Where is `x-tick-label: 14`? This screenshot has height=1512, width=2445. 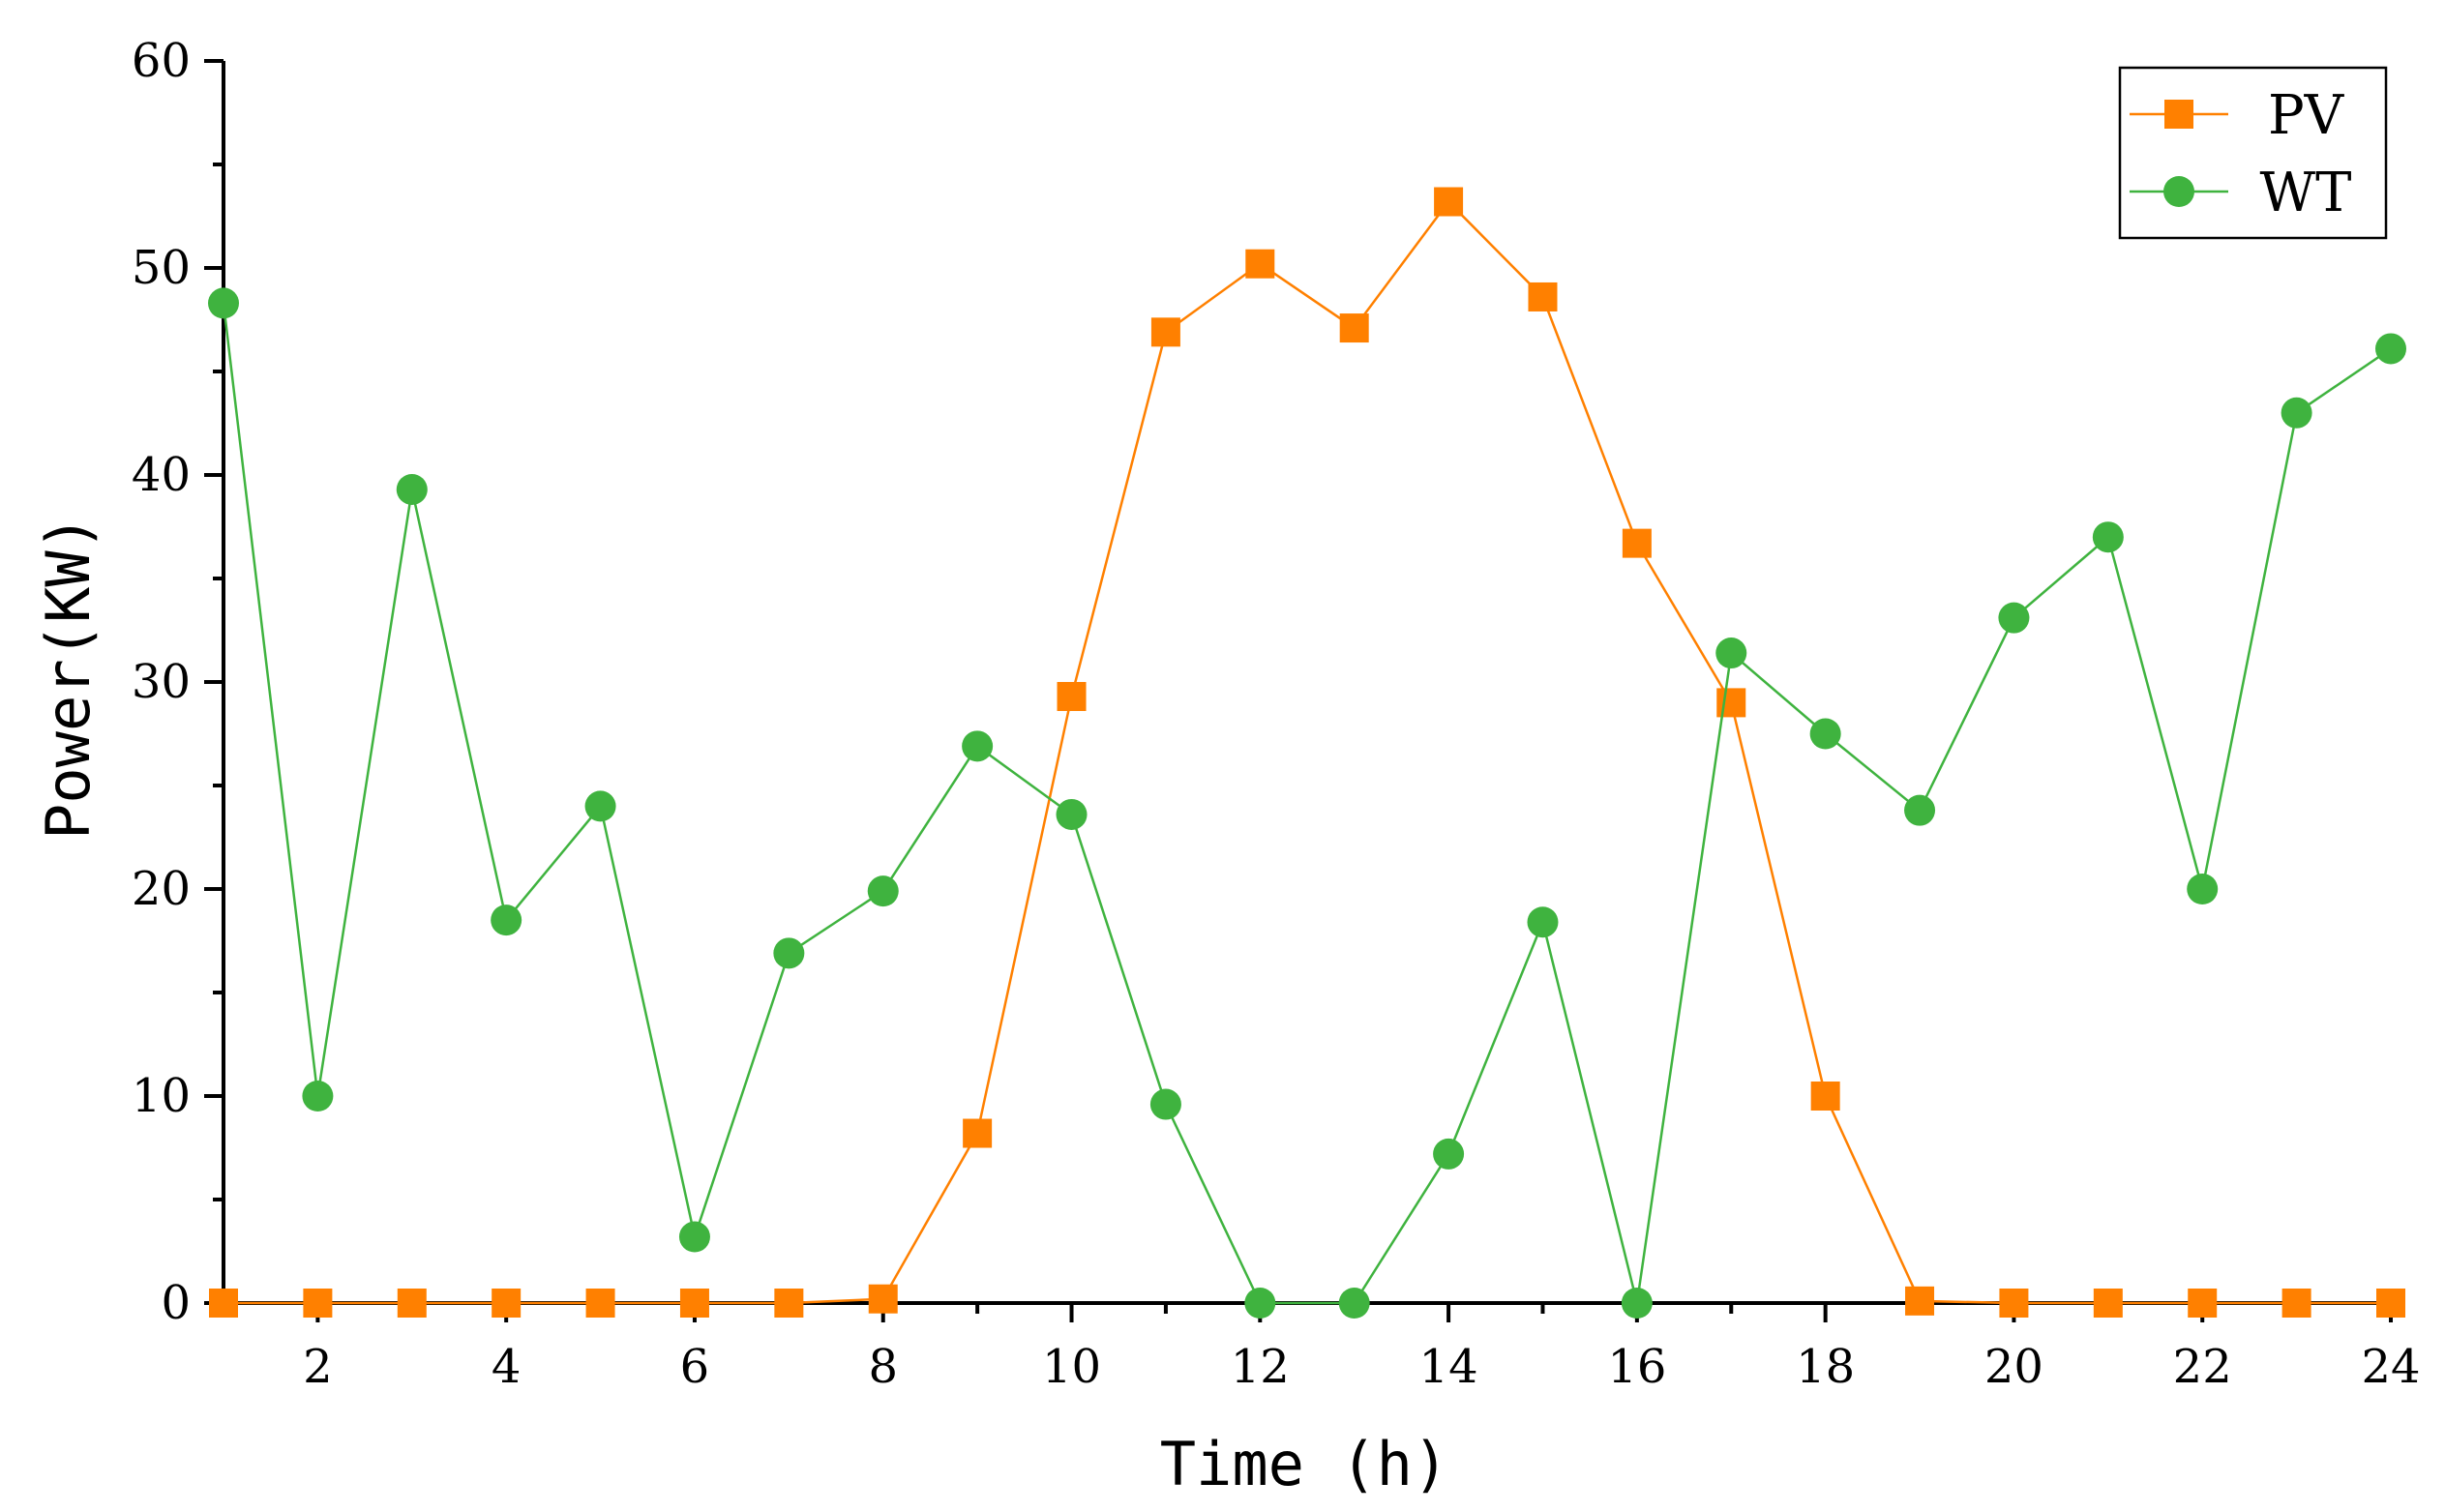 x-tick-label: 14 is located at coordinates (1448, 1367).